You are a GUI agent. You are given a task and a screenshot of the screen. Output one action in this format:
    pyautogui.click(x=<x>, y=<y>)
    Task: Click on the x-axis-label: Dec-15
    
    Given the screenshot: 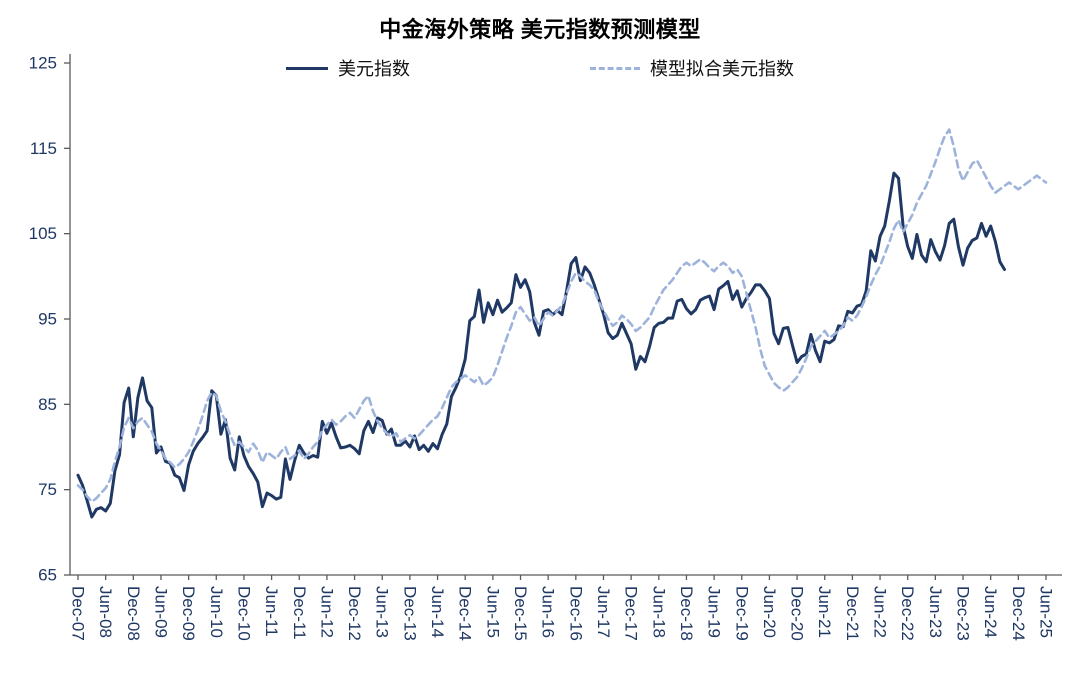 What is the action you would take?
    pyautogui.click(x=520, y=613)
    